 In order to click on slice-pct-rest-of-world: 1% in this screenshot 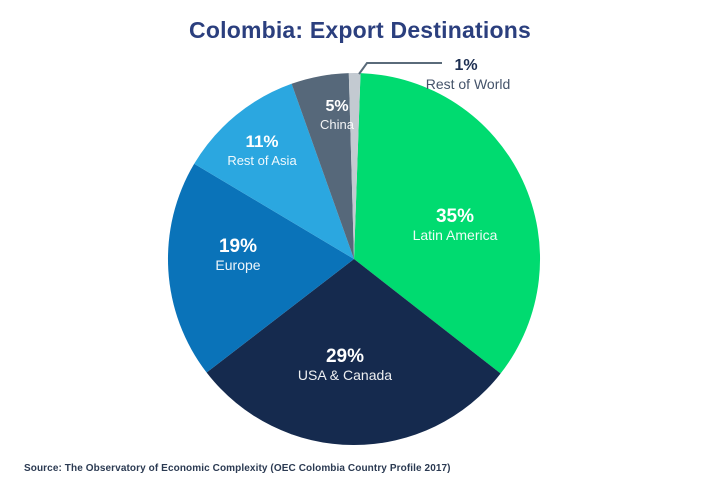, I will do `click(465, 65)`.